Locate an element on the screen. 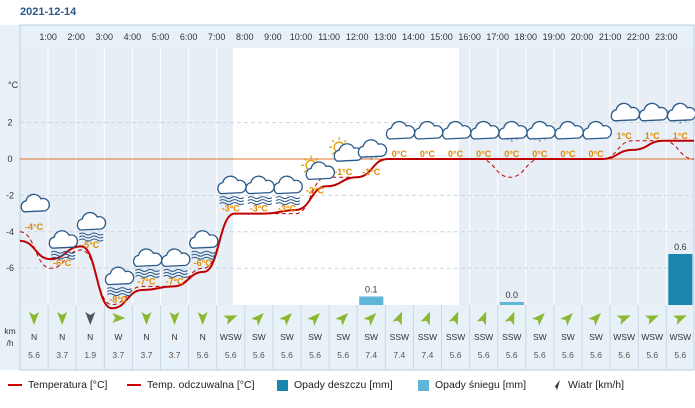 This screenshot has width=695, height=408. hour-tick-label: 5:00 is located at coordinates (161, 37).